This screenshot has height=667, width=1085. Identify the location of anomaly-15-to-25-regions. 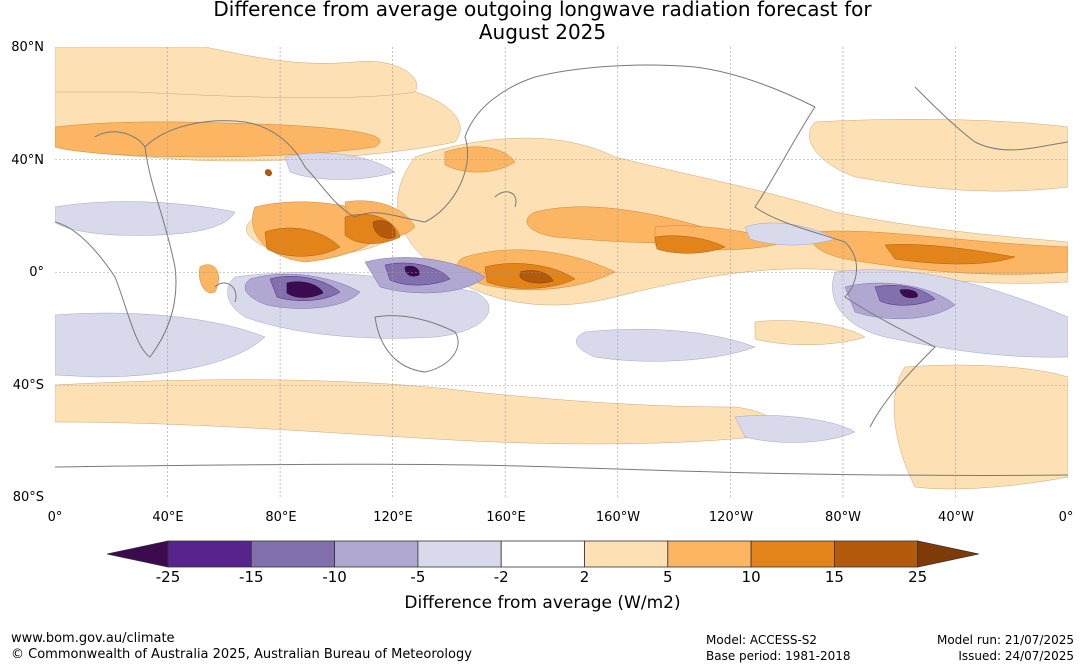
(409, 226).